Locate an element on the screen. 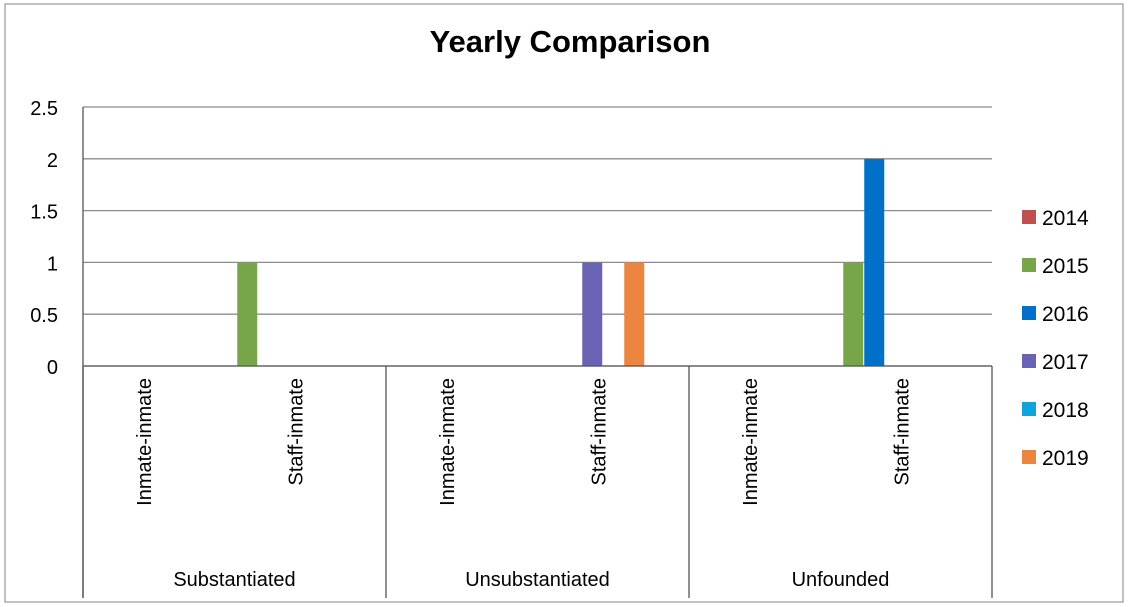 The height and width of the screenshot is (607, 1128). legend-label: 2018 is located at coordinates (1065, 410).